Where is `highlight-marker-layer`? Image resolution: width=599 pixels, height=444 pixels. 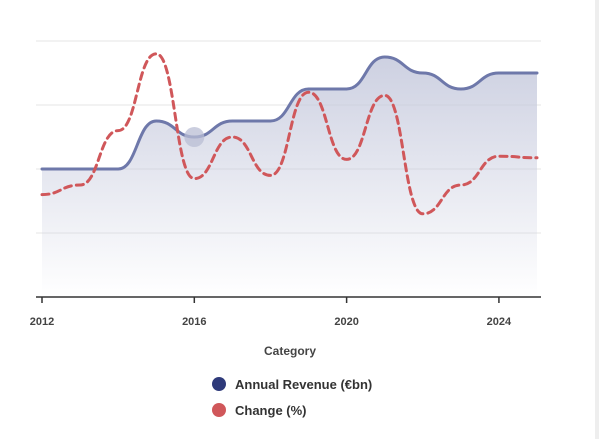
highlight-marker-layer is located at coordinates (194, 137).